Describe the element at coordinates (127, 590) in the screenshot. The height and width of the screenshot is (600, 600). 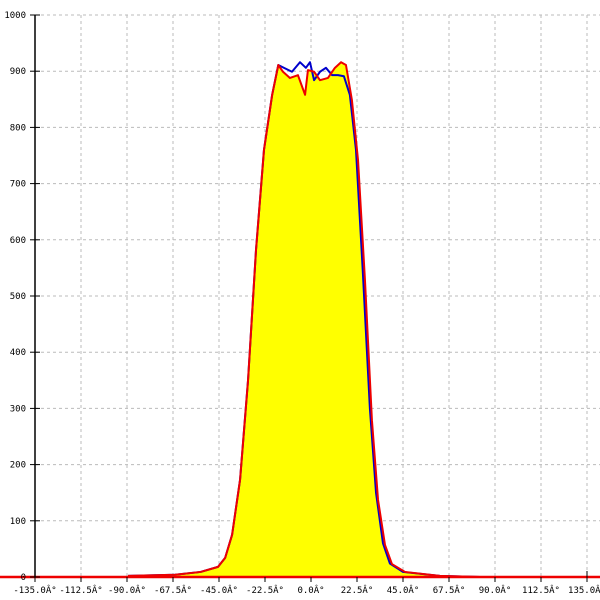
I see `x-tick-label: -90.0Â°` at that location.